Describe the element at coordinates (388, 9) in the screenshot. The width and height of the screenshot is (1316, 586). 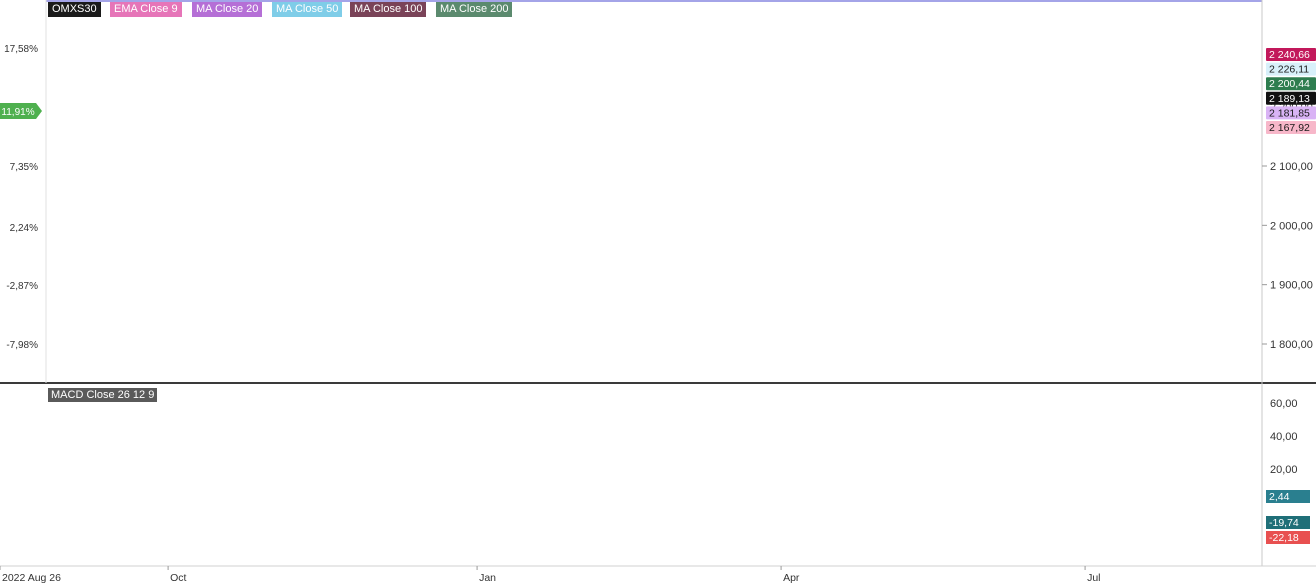
I see `legend-item: MA Close 100` at that location.